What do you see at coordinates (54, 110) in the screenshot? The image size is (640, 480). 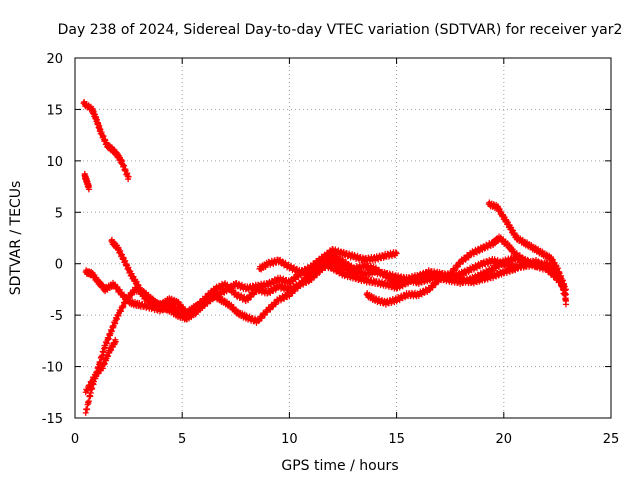 I see `y-tick-label: 15` at bounding box center [54, 110].